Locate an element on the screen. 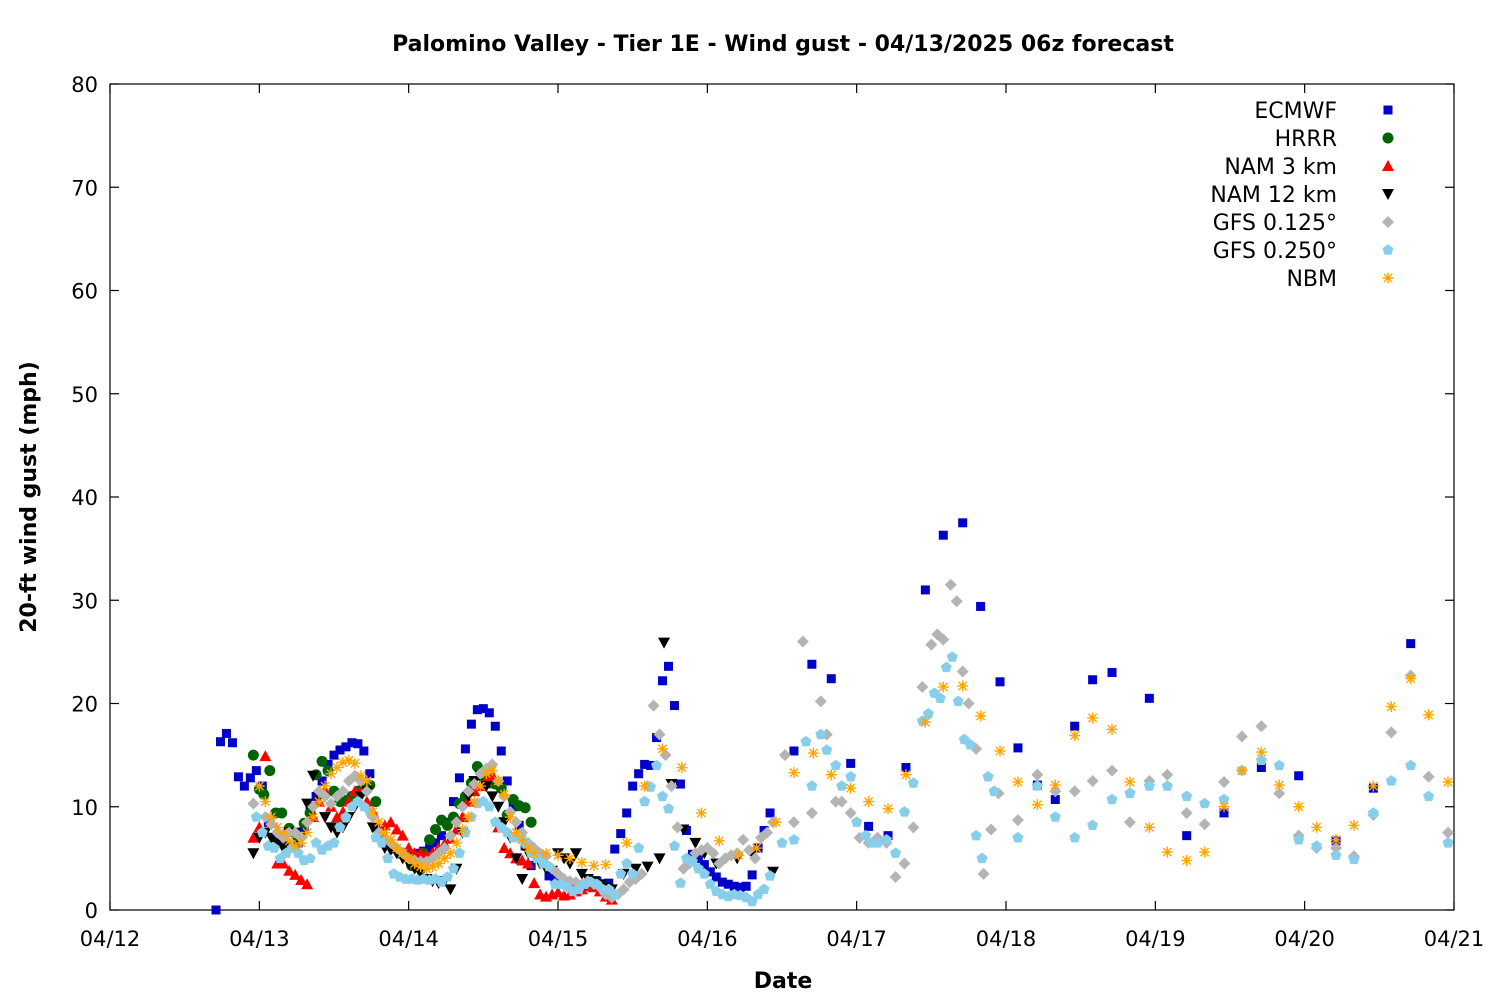 This screenshot has width=1500, height=1000. legend-marker-hrrr is located at coordinates (1388, 138).